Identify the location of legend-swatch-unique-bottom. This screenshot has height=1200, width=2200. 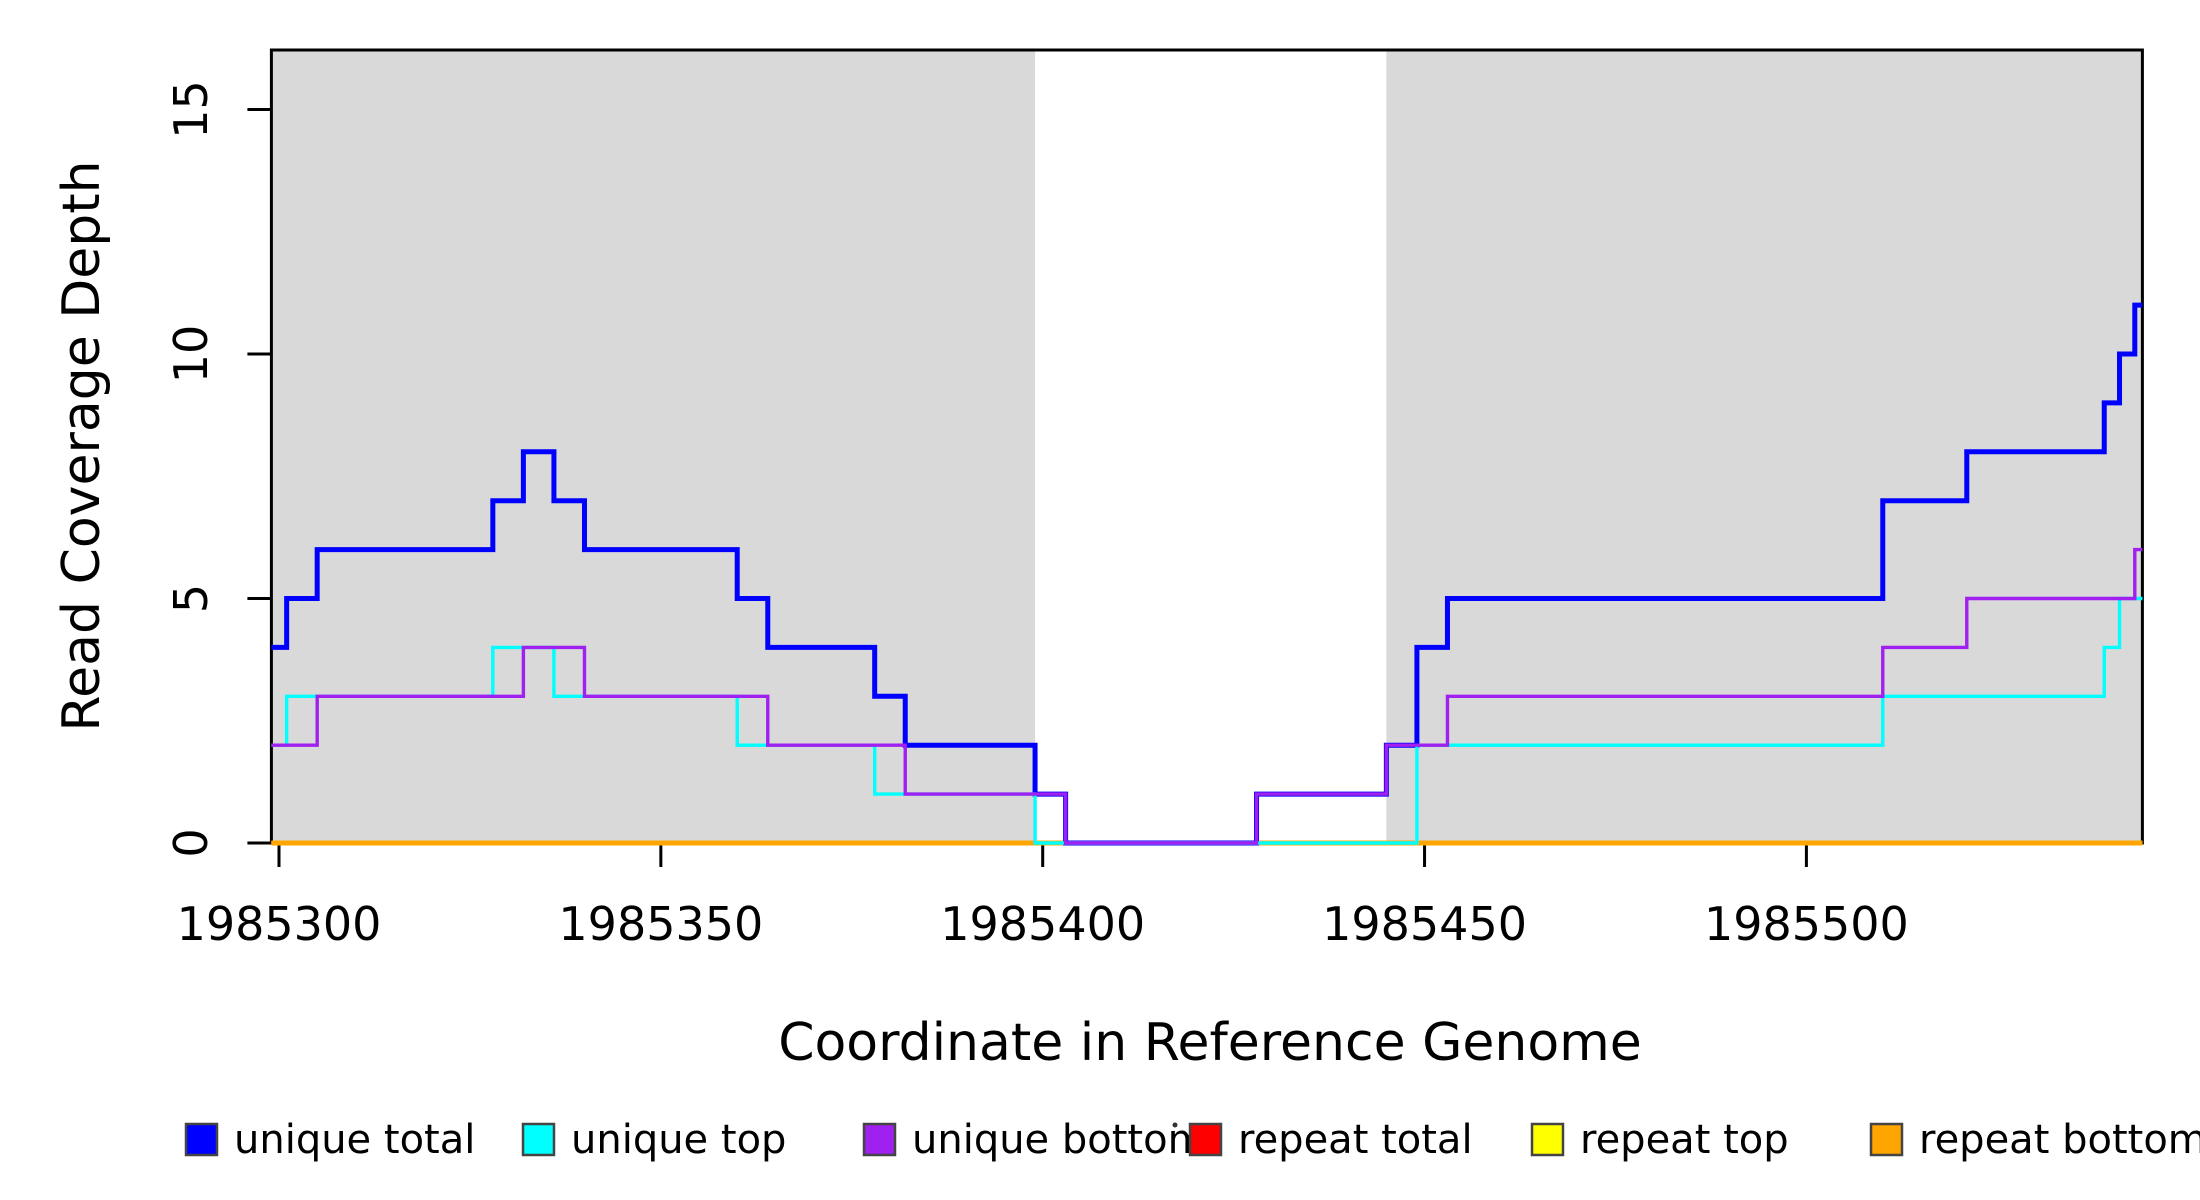
(879, 1139).